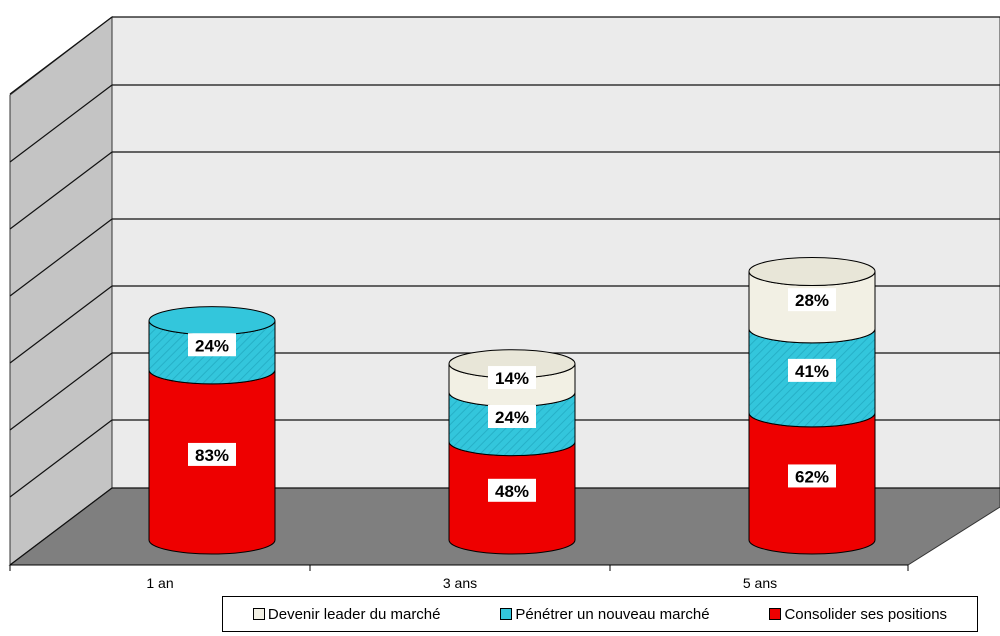 This screenshot has height=636, width=1000. I want to click on legend-item: Devenir leader du marché, so click(346, 614).